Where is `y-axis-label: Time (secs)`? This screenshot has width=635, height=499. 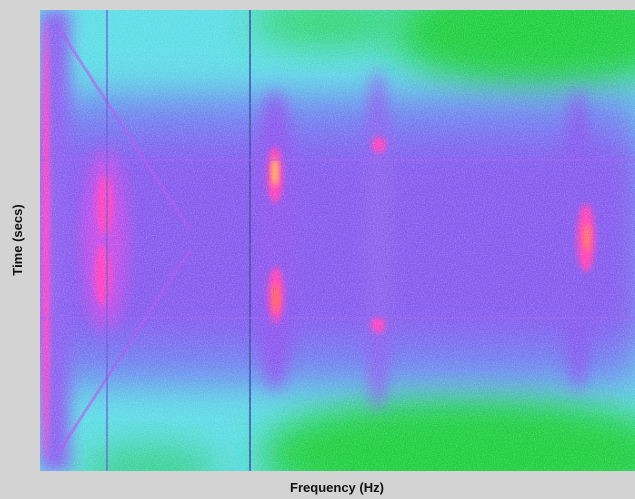 y-axis-label: Time (secs) is located at coordinates (17, 239).